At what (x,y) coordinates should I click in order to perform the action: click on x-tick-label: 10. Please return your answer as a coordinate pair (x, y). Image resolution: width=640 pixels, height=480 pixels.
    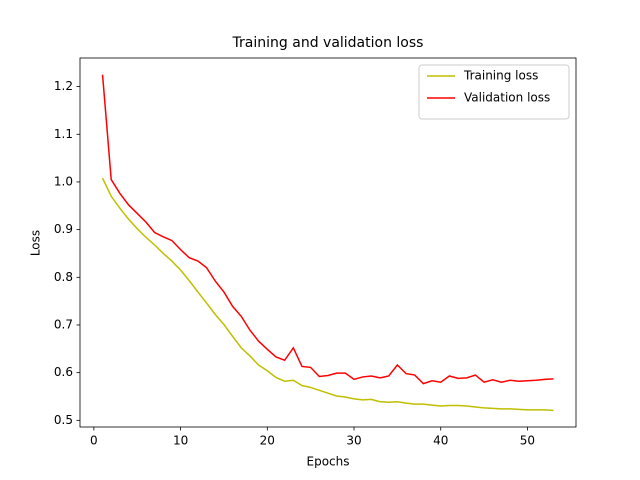
    Looking at the image, I should click on (180, 441).